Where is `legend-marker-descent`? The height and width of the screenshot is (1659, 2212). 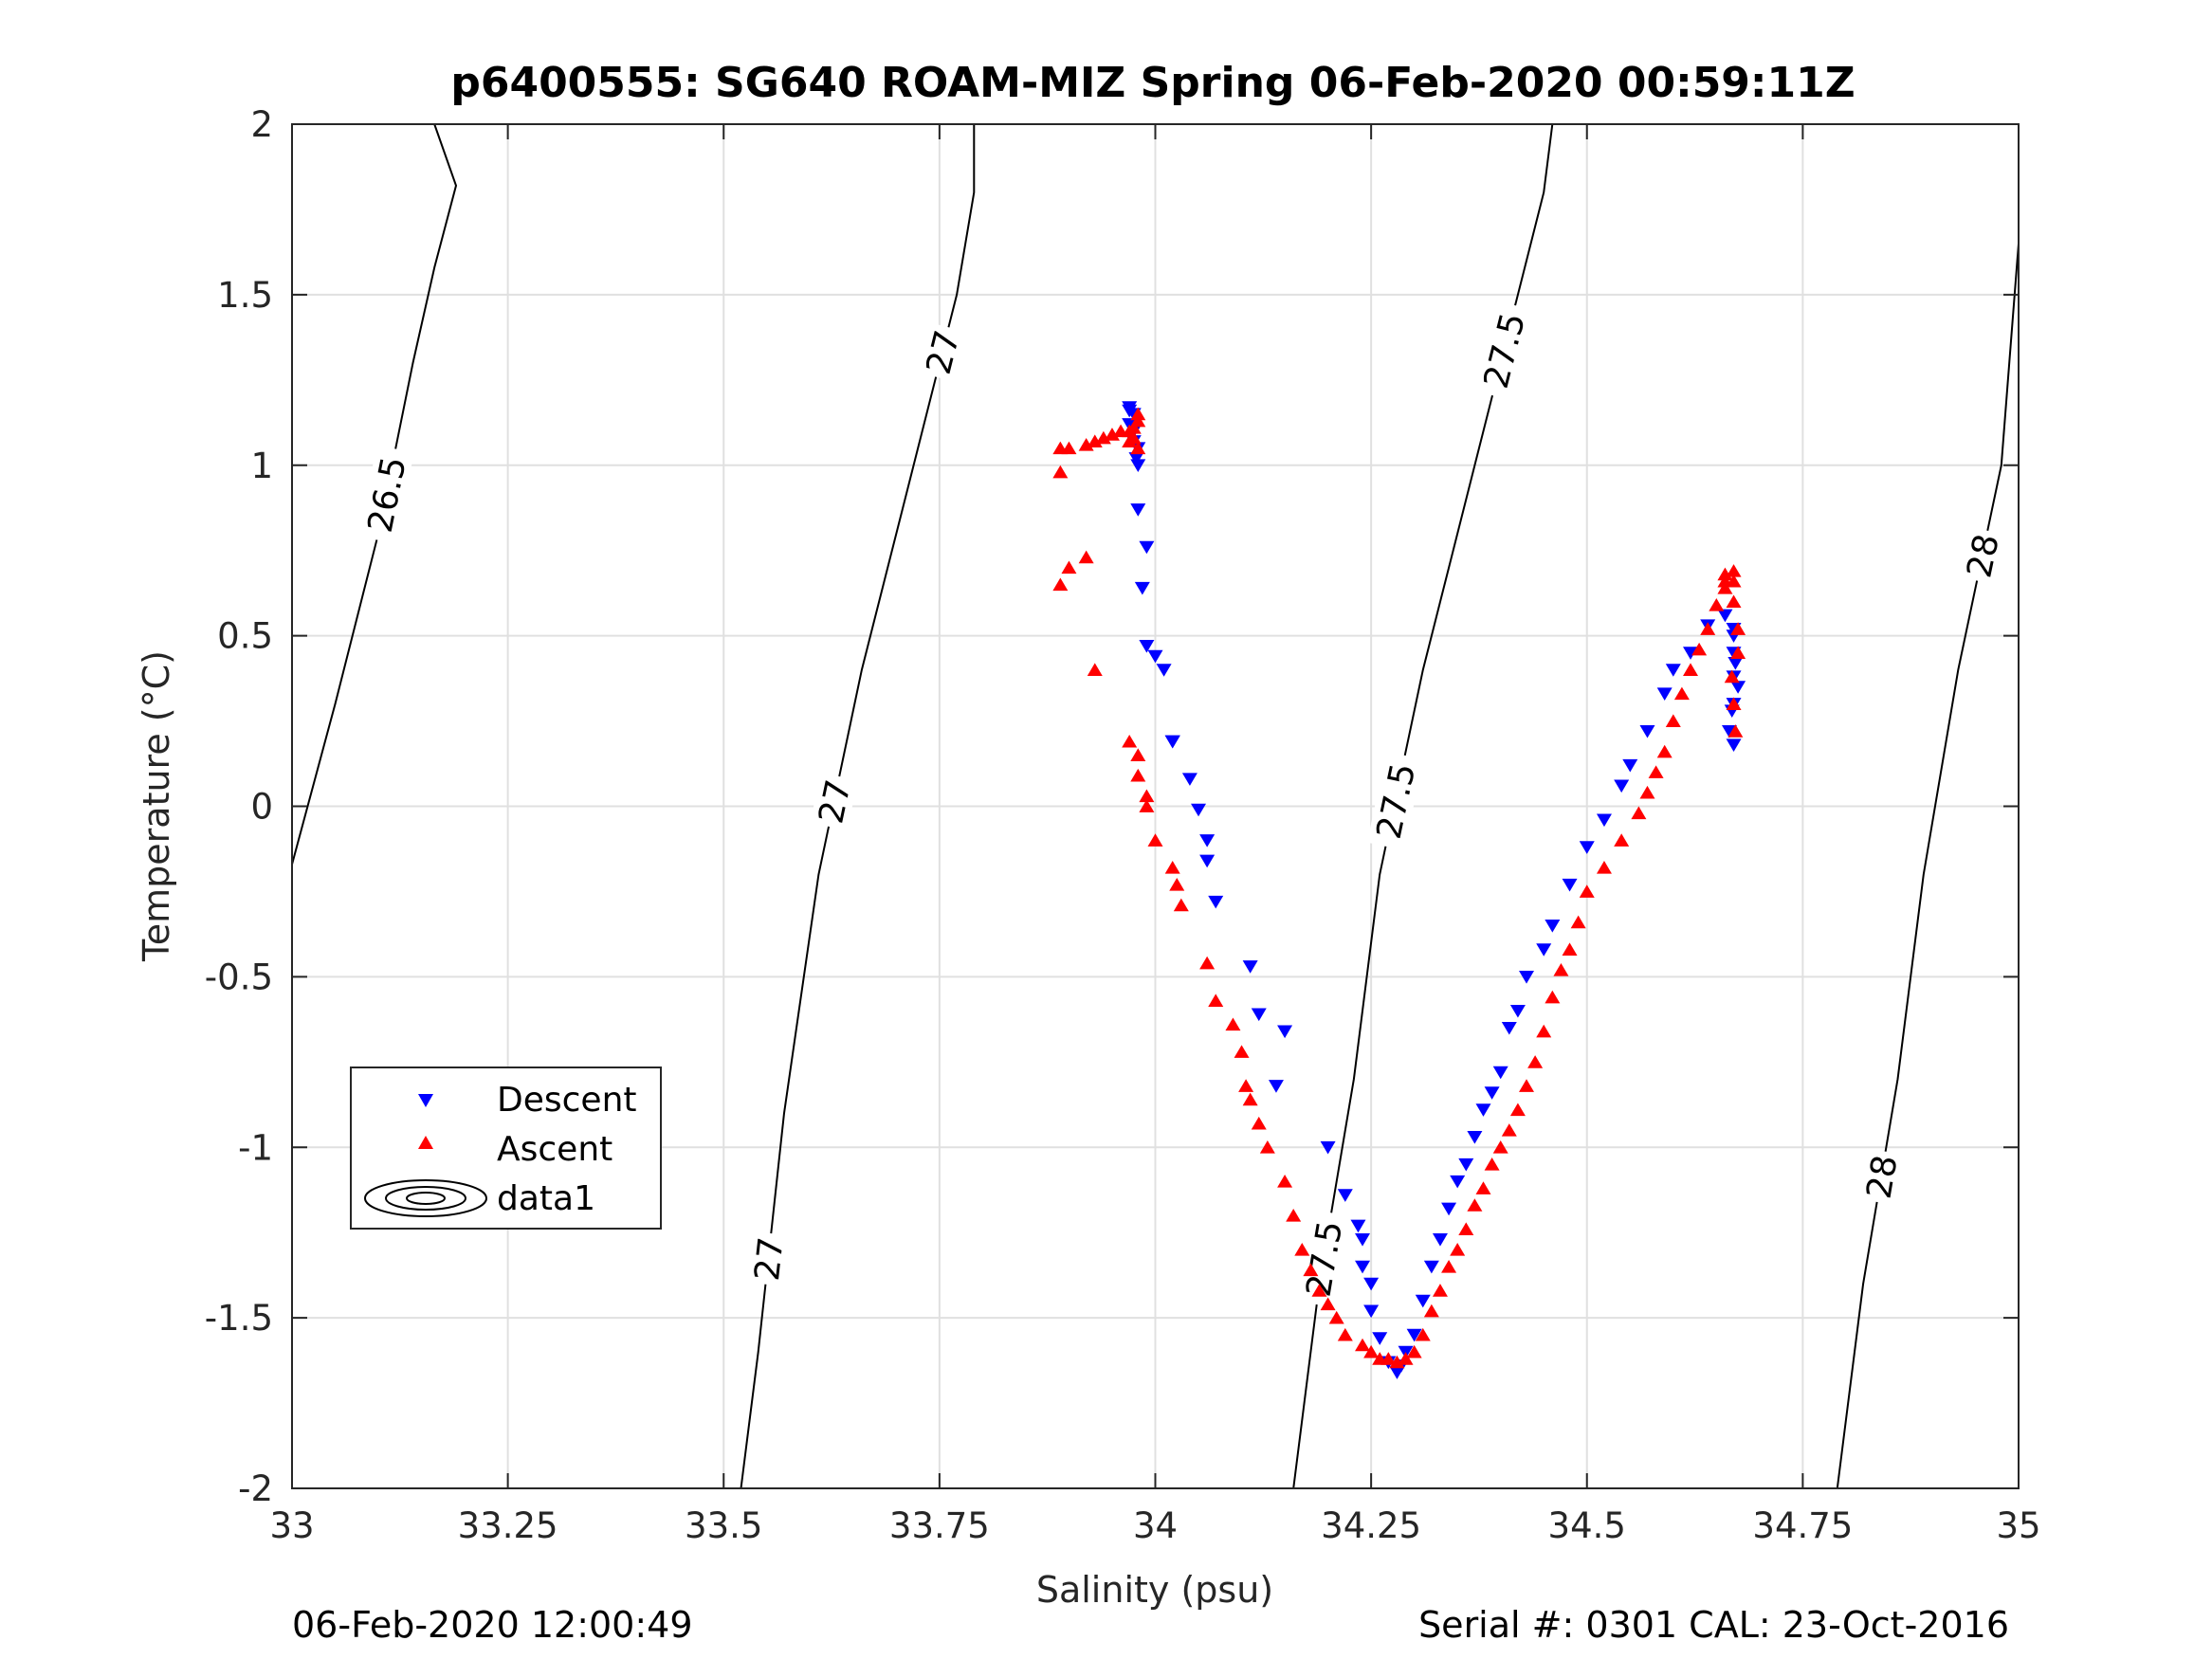
legend-marker-descent is located at coordinates (425, 1100).